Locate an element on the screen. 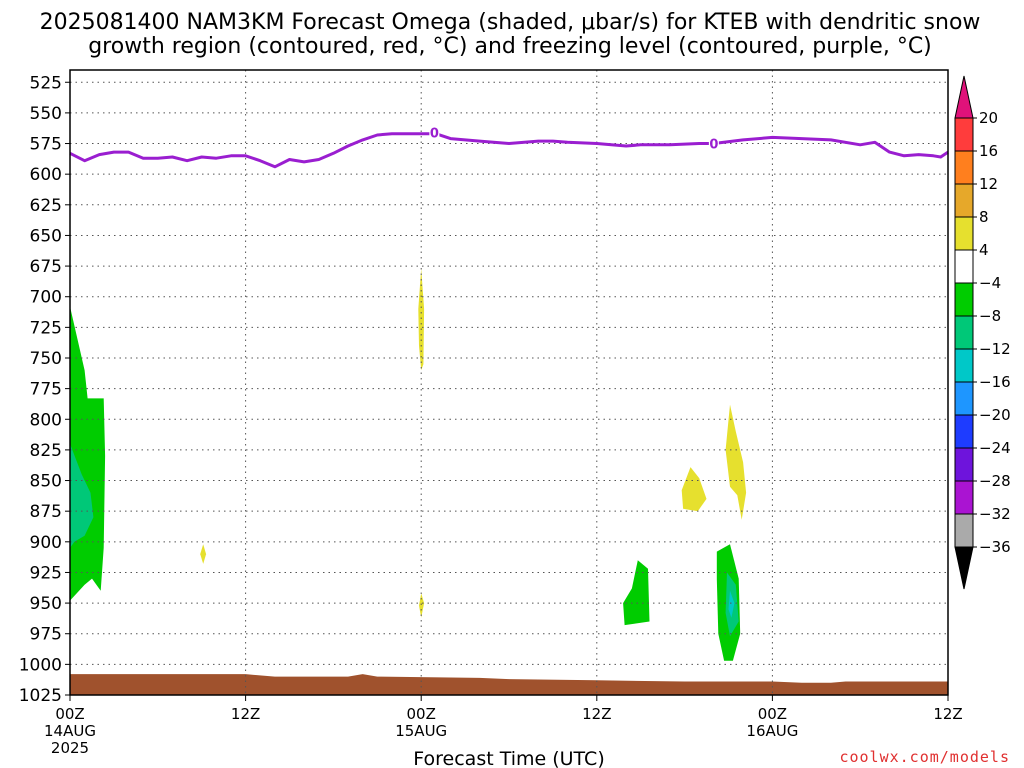 The image size is (1024, 768). freezing-level-layer: 00 is located at coordinates (509, 146).